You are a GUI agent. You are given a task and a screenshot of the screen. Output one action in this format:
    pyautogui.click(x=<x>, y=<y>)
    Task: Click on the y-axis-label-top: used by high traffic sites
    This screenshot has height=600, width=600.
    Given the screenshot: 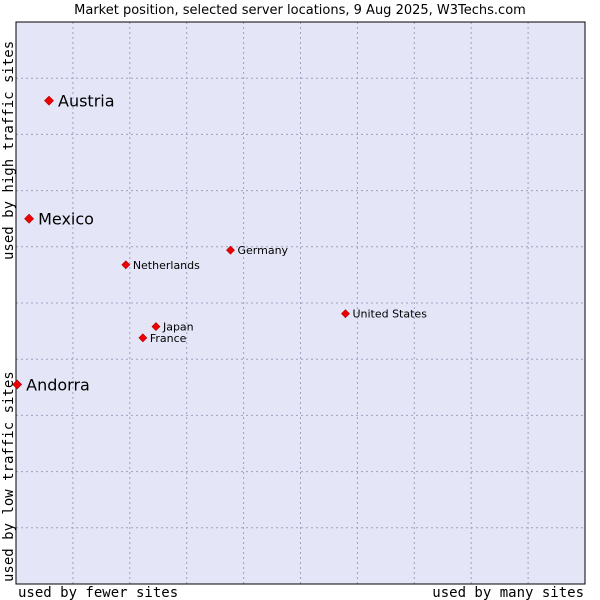 What is the action you would take?
    pyautogui.click(x=9, y=150)
    